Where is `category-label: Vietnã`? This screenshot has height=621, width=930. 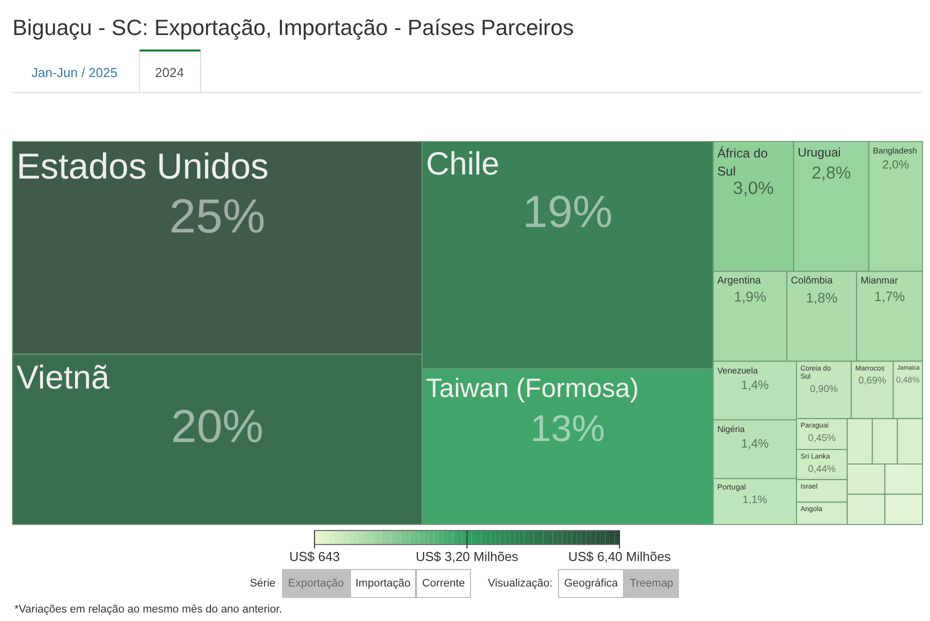
category-label: Vietnã is located at coordinates (63, 377).